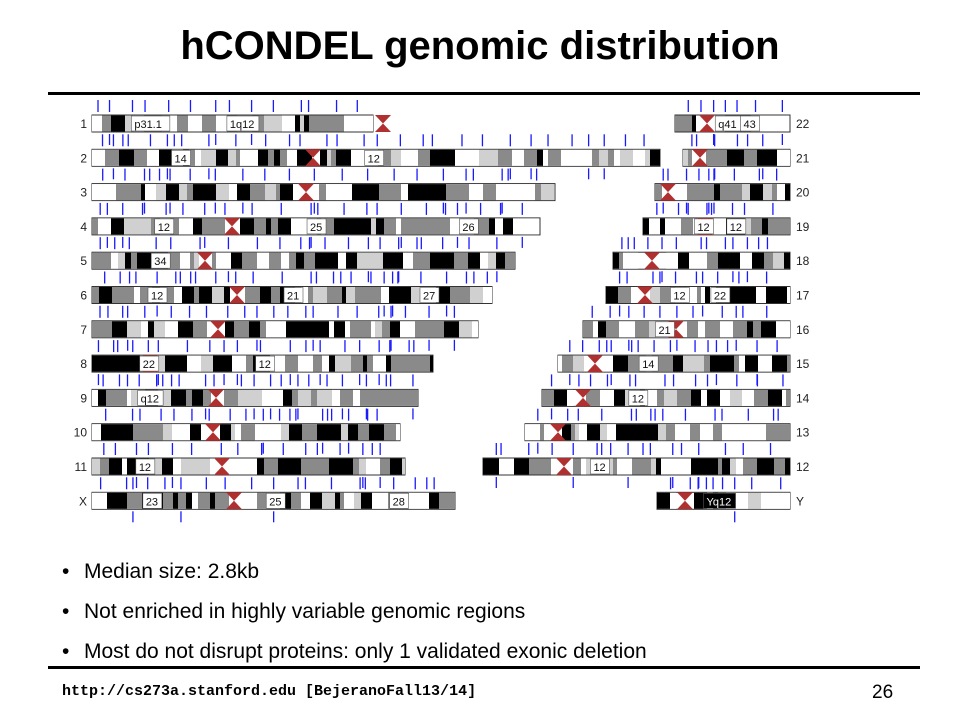  I want to click on chromosome-label: 7, so click(83, 330).